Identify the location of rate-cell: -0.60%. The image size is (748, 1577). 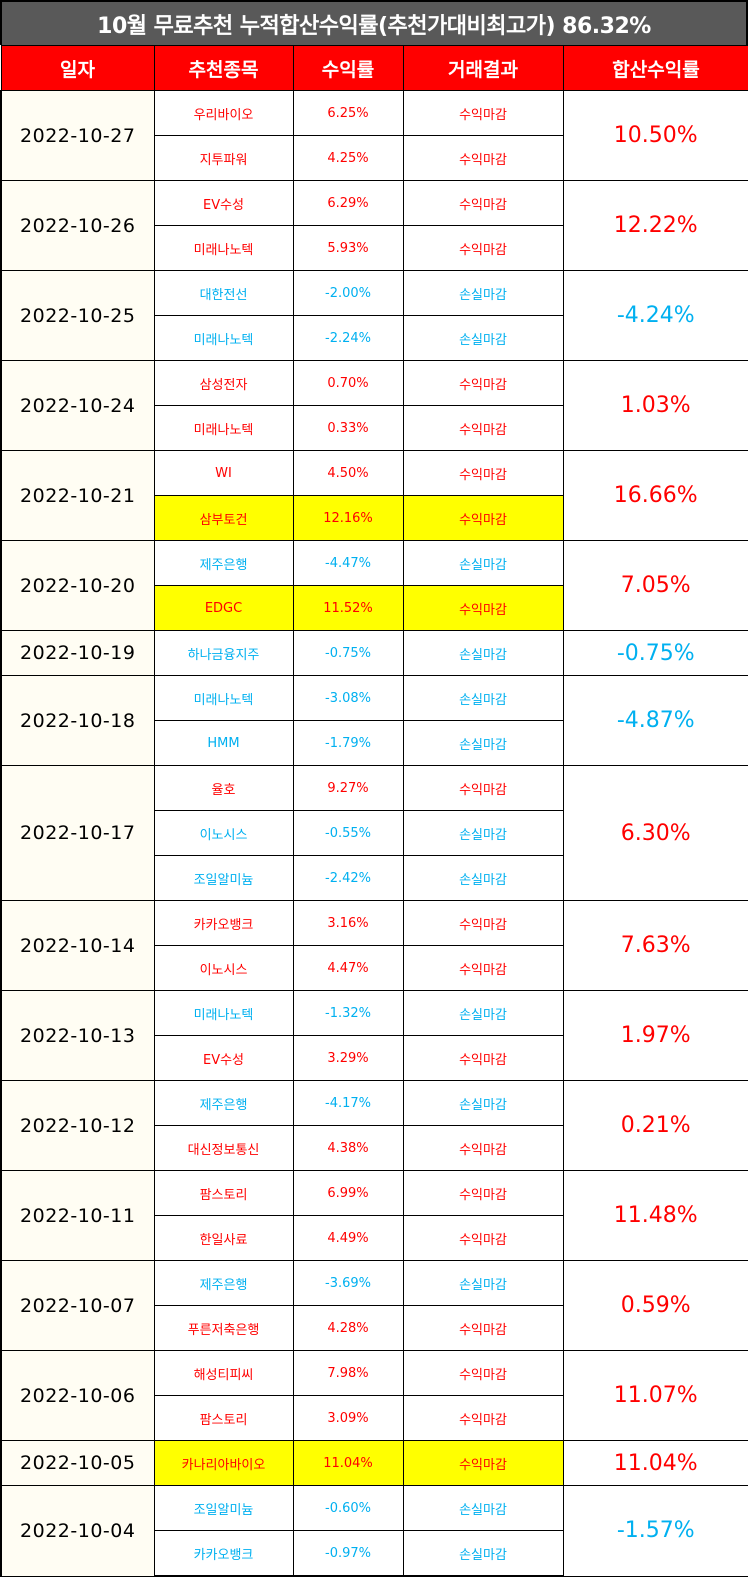
(348, 1508).